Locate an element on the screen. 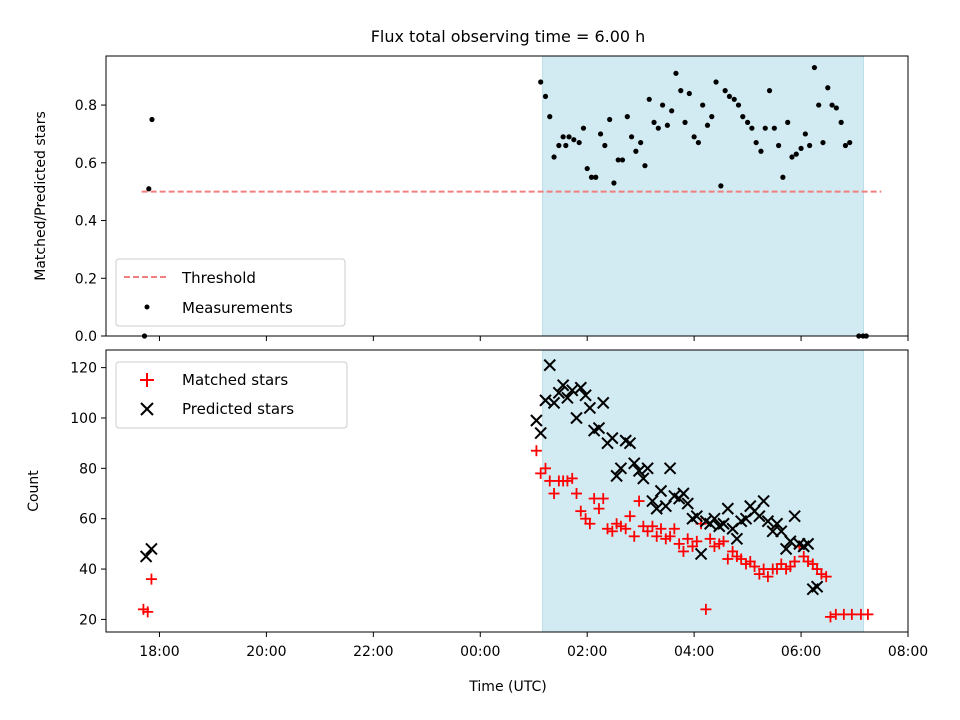 The height and width of the screenshot is (720, 960). y-tick-label: 100 is located at coordinates (83, 419).